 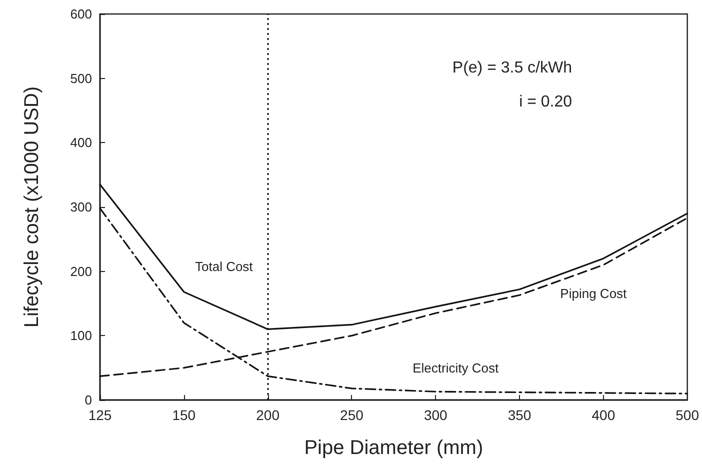 What do you see at coordinates (512, 68) in the screenshot?
I see `annotation: P(e) = 3.5 c/kWh` at bounding box center [512, 68].